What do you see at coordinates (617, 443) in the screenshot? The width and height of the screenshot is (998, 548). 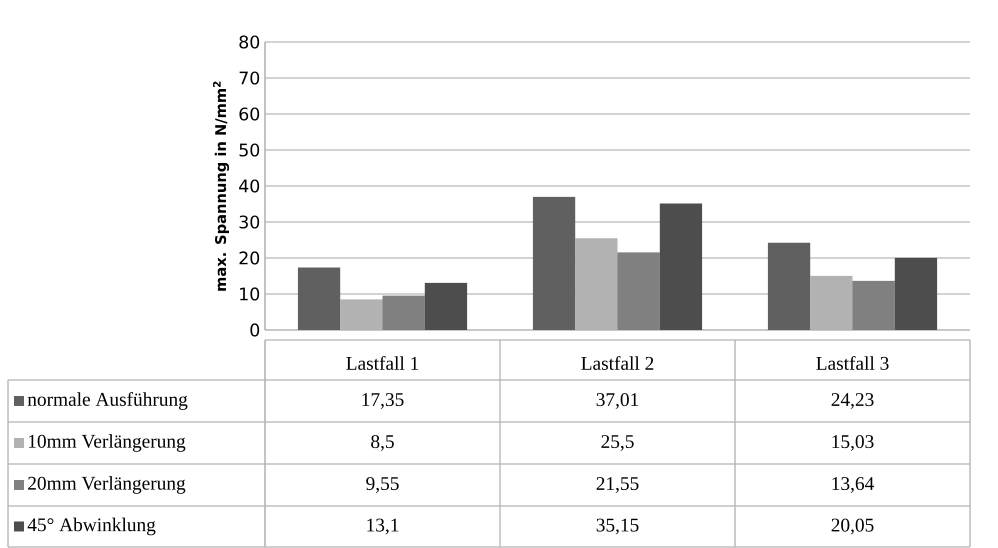 I see `data-label: 25,5` at bounding box center [617, 443].